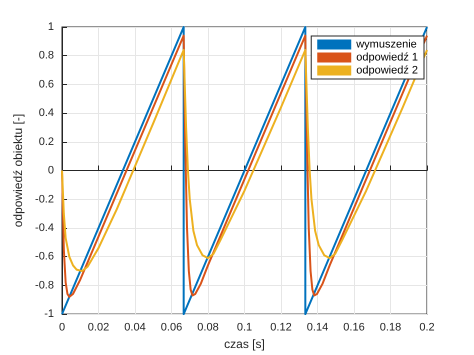  I want to click on x-tick-label: 0.12, so click(281, 328).